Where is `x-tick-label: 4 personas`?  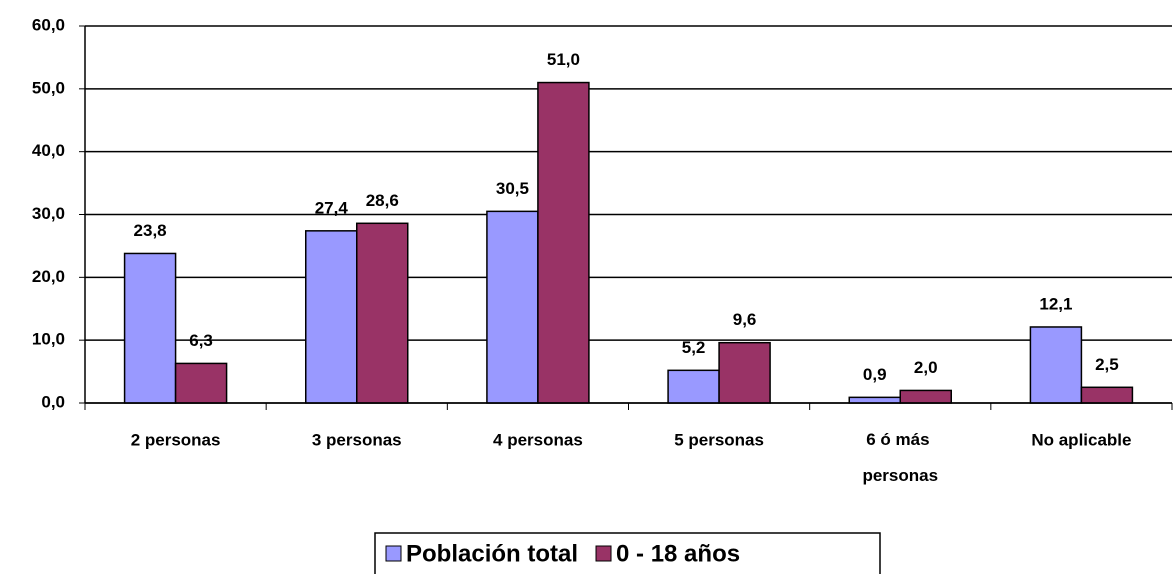
x-tick-label: 4 personas is located at coordinates (538, 439).